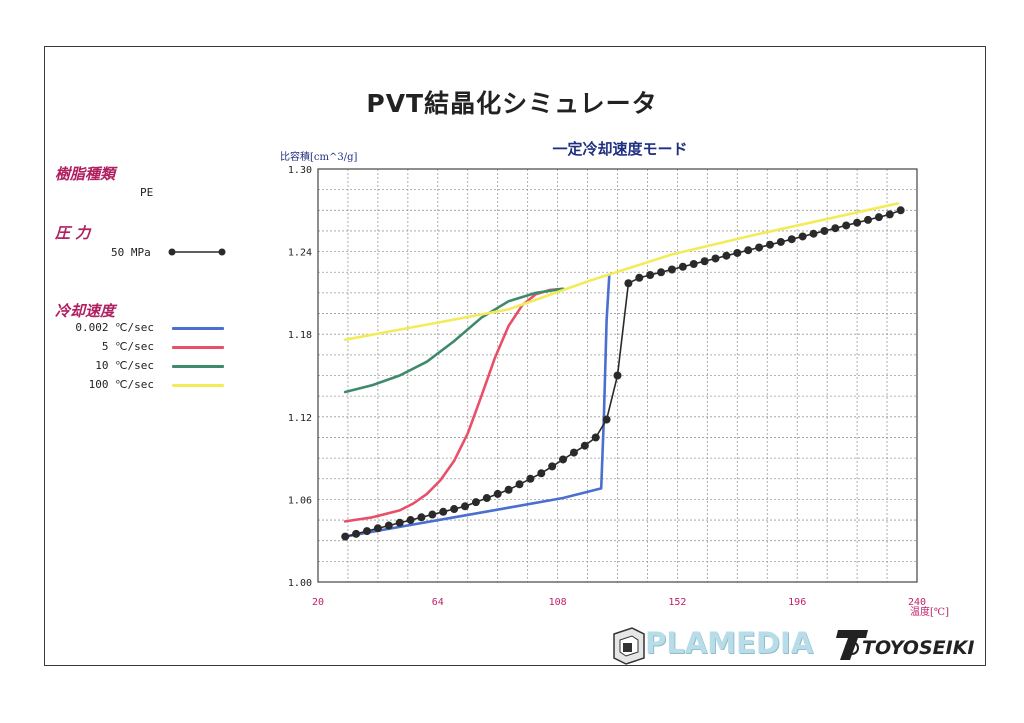  What do you see at coordinates (797, 602) in the screenshot?
I see `x-tick-label: 196` at bounding box center [797, 602].